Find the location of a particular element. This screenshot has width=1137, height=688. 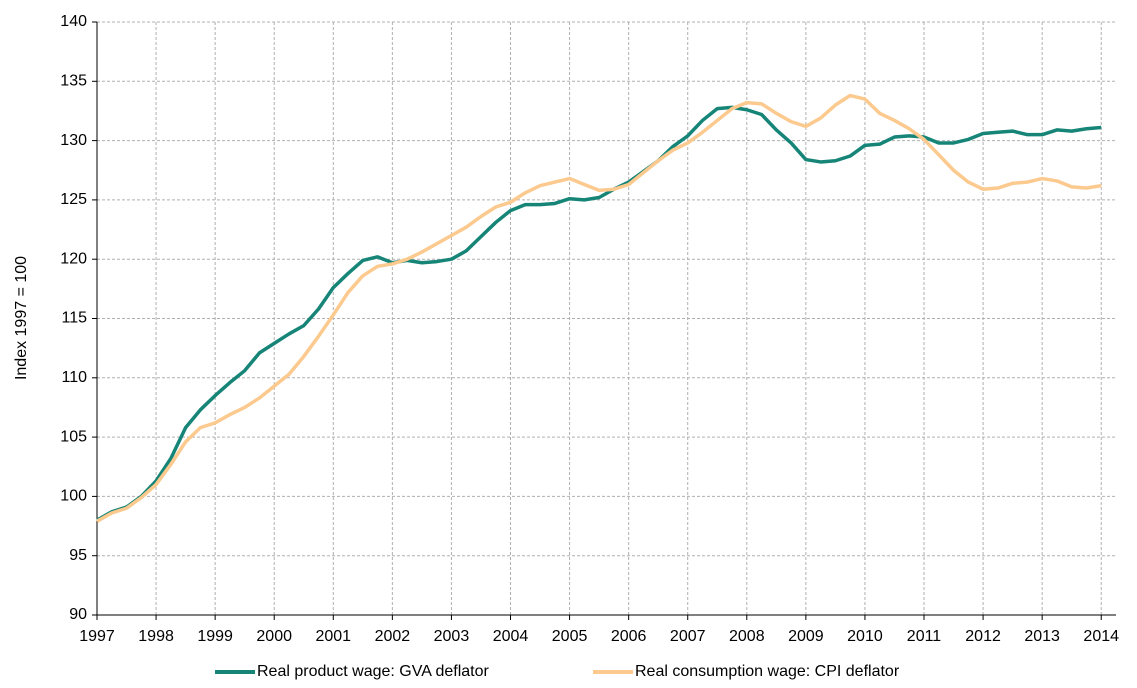

x-tick-label: 2005 is located at coordinates (570, 636).